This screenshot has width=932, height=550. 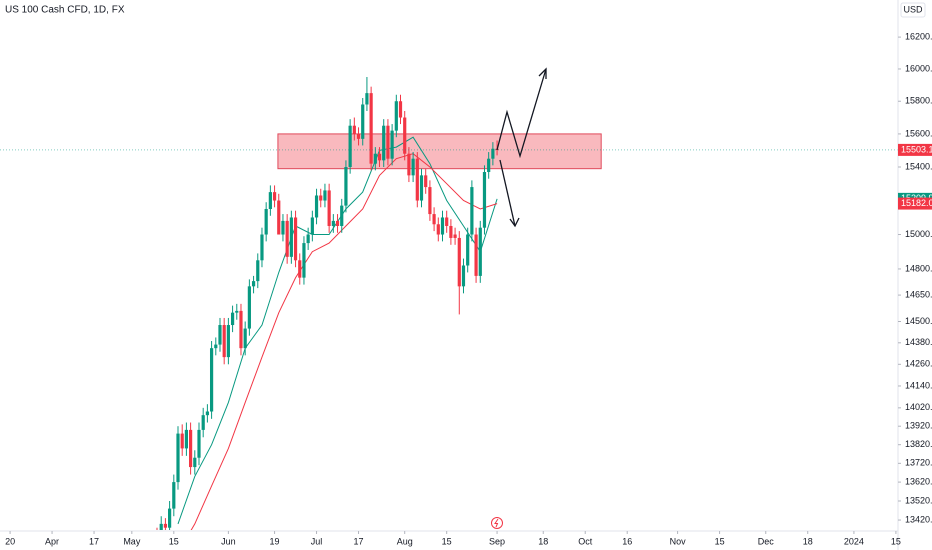 I want to click on event-icon, so click(x=497, y=523).